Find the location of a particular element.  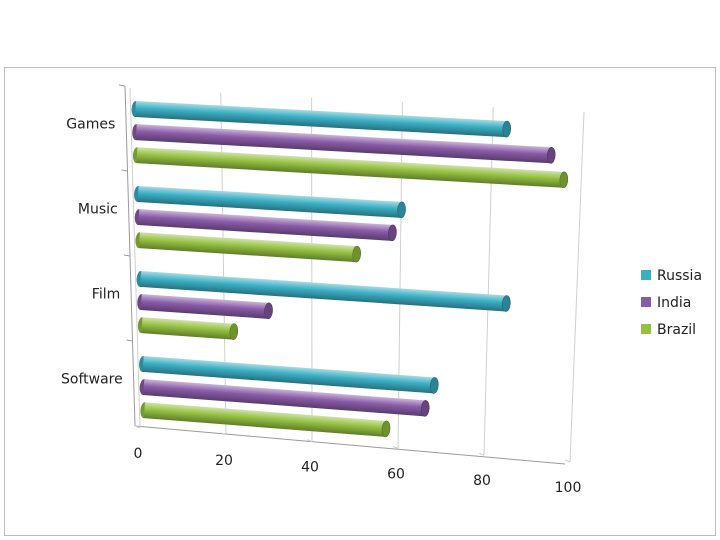

bar-music-russia is located at coordinates (270, 202).